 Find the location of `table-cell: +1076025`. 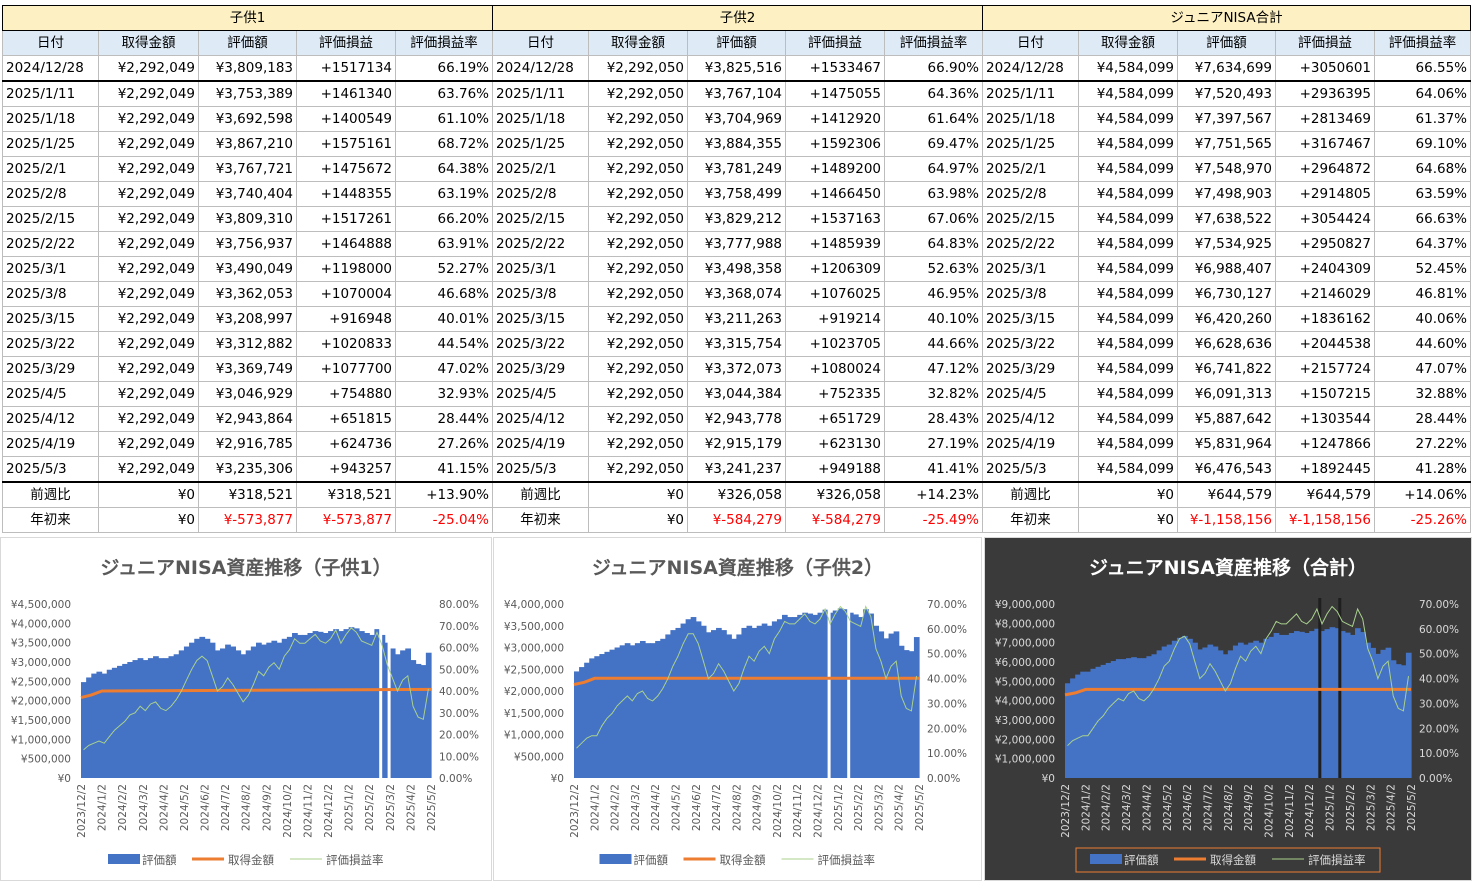

table-cell: +1076025 is located at coordinates (835, 294).